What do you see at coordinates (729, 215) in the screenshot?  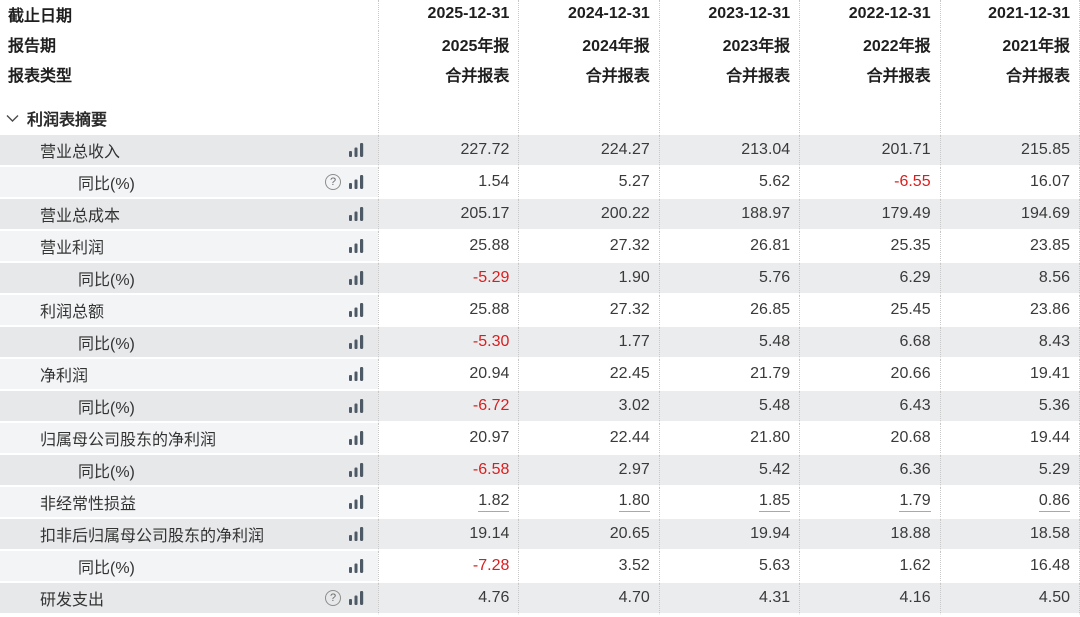 I see `value-cell: 188.97` at bounding box center [729, 215].